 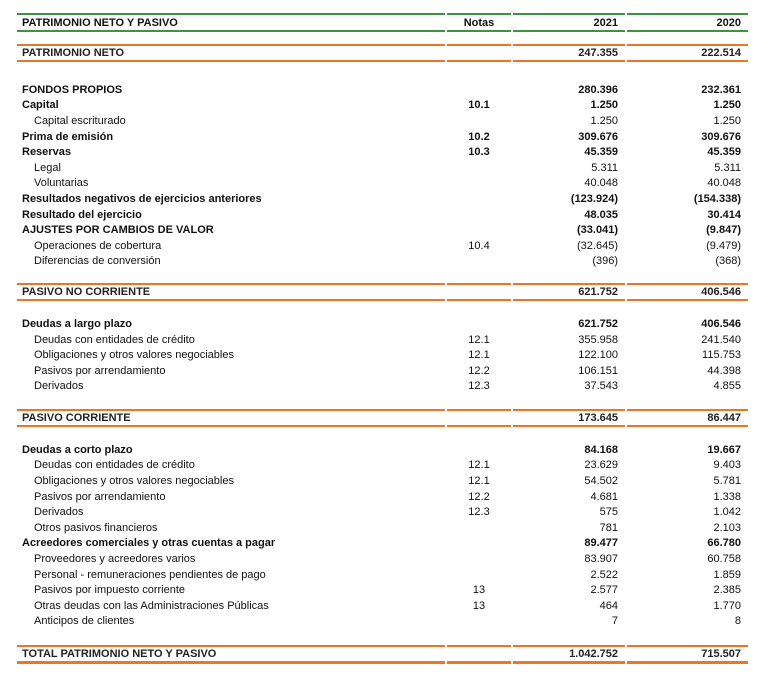 I want to click on row-label: Prima de emisión, so click(x=68, y=136).